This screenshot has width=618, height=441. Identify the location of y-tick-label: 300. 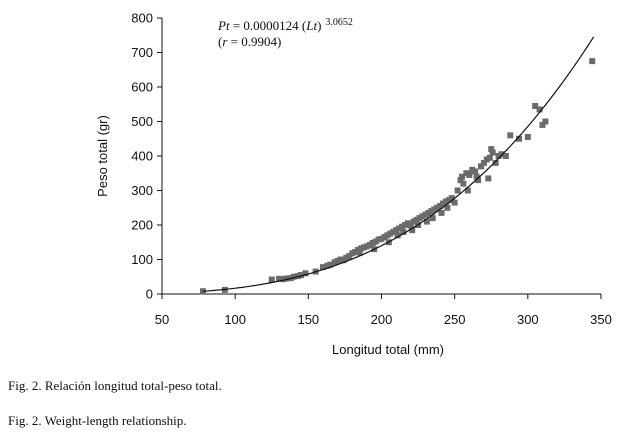
(142, 190).